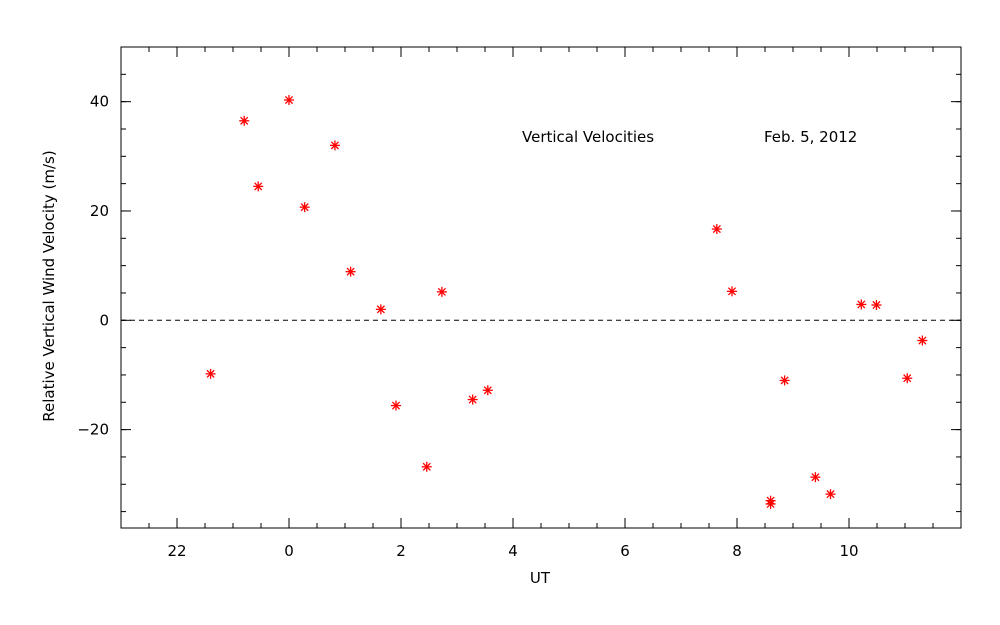  Describe the element at coordinates (540, 578) in the screenshot. I see `x-axis-label: UT` at that location.